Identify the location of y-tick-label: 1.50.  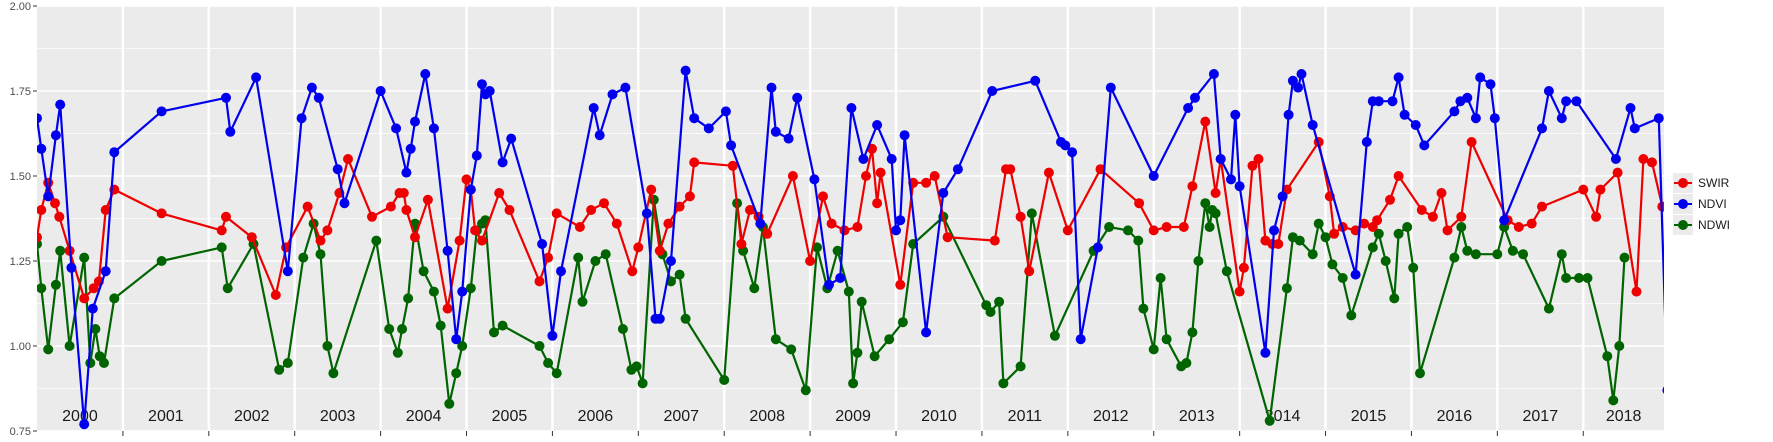
(20, 177).